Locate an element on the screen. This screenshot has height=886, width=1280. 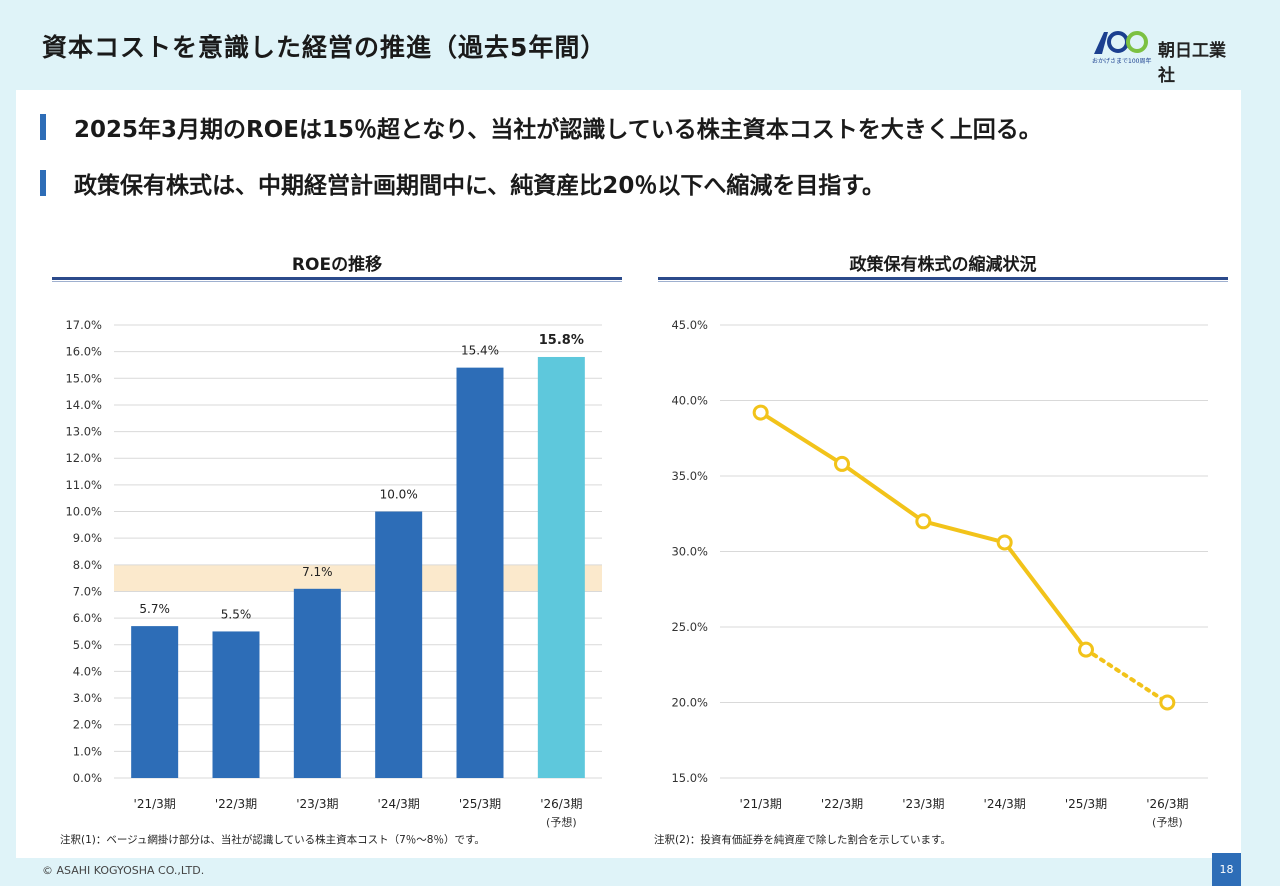
holdings-line is located at coordinates (923, 530).